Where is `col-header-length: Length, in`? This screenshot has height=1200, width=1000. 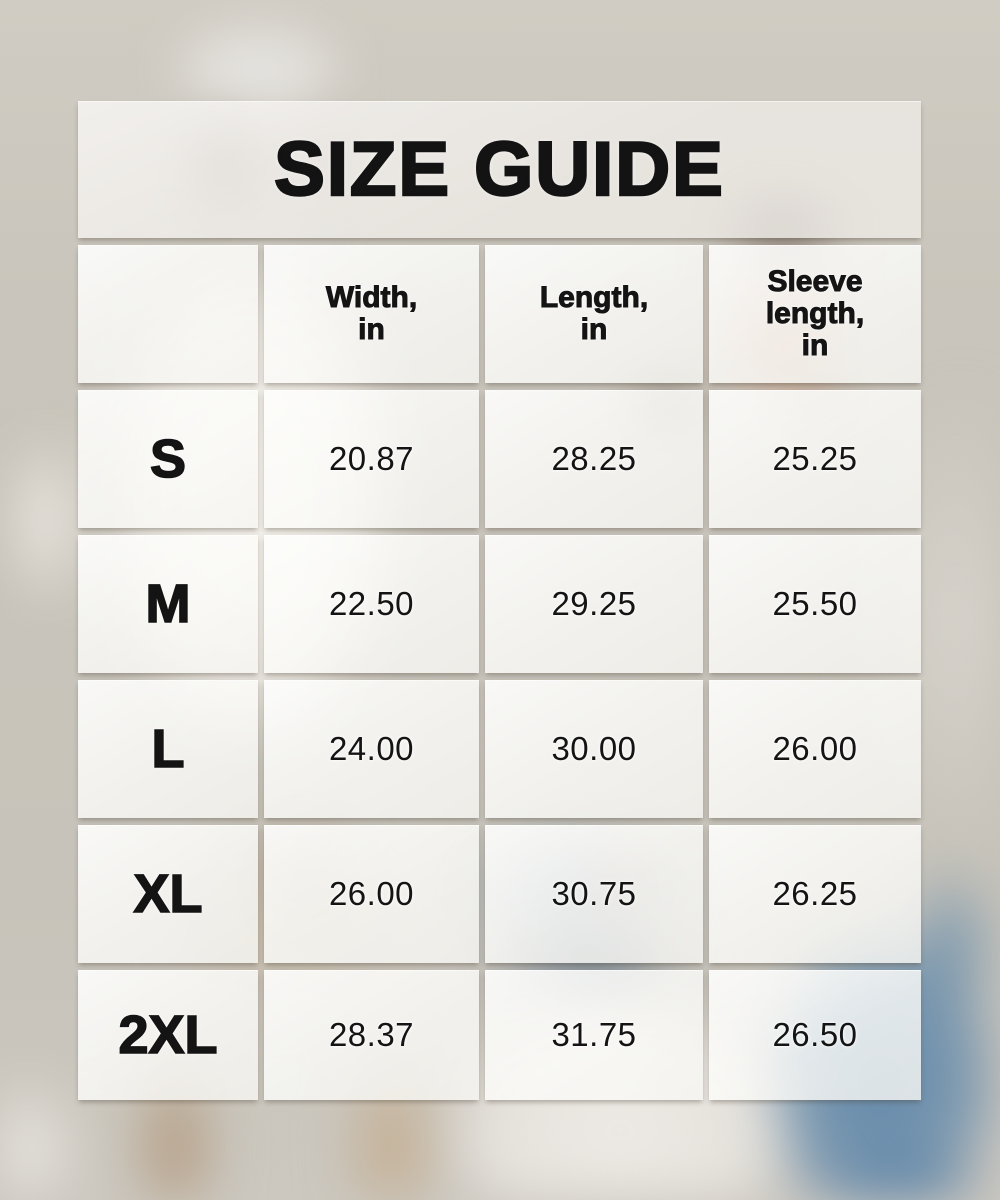 col-header-length: Length, in is located at coordinates (594, 314).